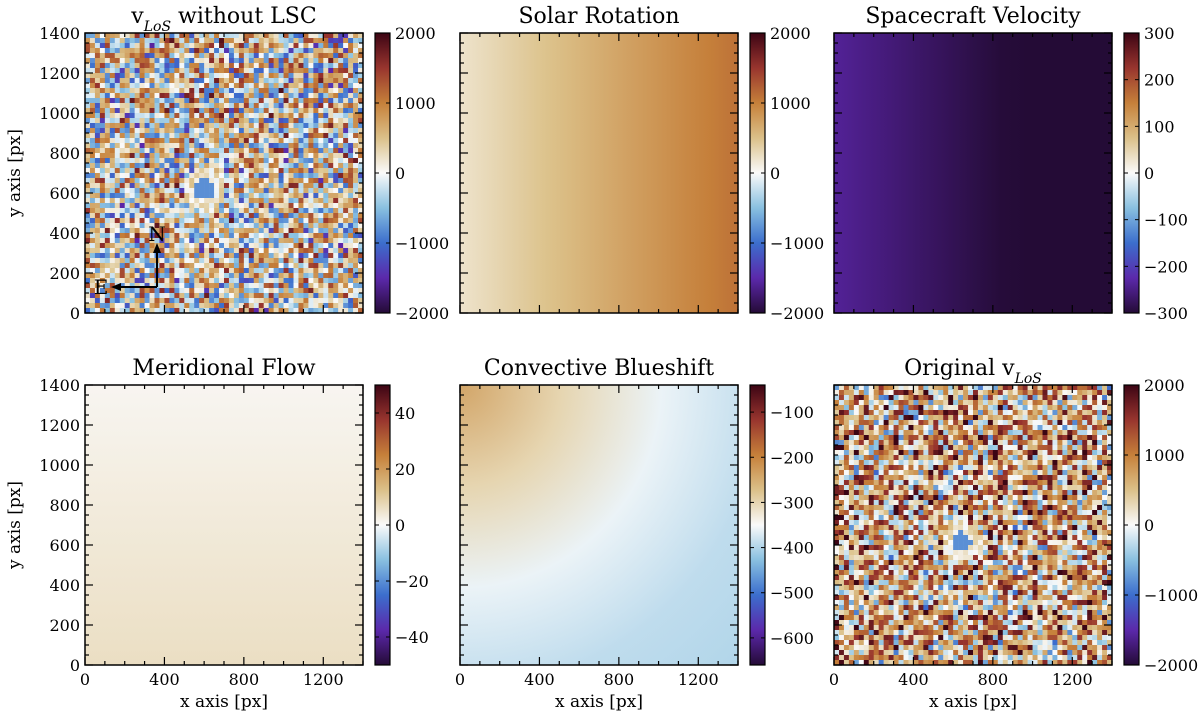 The image size is (1200, 726). What do you see at coordinates (101, 287) in the screenshot?
I see `compass-east-label: E` at bounding box center [101, 287].